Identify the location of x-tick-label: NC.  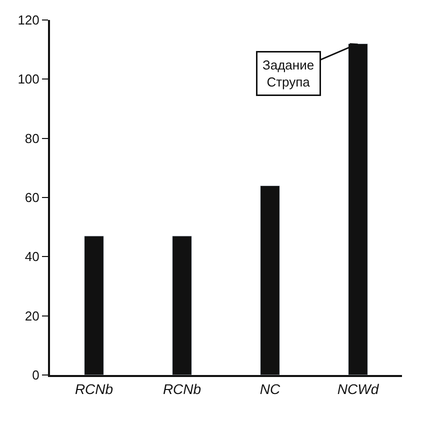
(270, 388).